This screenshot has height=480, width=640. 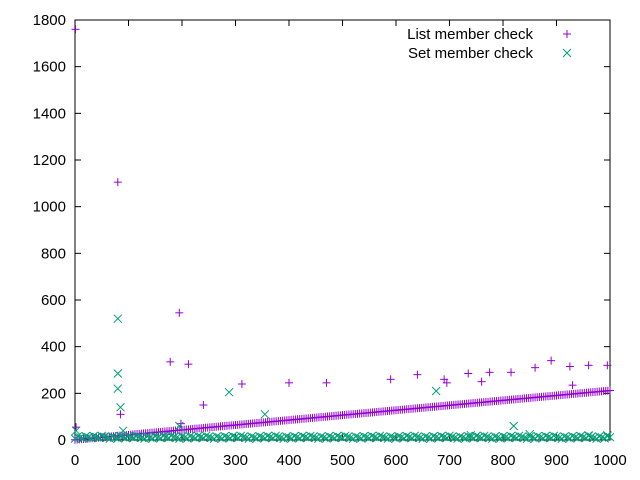 What do you see at coordinates (49, 113) in the screenshot?
I see `y-tick-label: 1400` at bounding box center [49, 113].